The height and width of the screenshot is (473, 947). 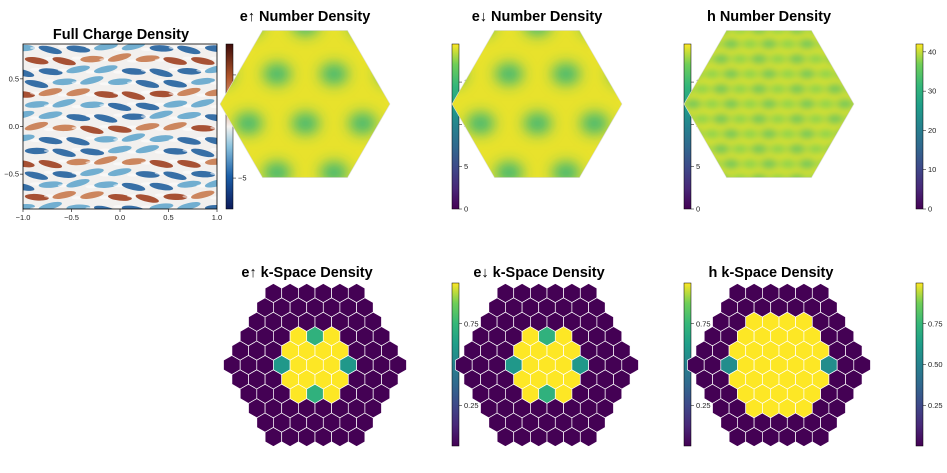 I want to click on colorbar-tick-label: 20, so click(x=932, y=130).